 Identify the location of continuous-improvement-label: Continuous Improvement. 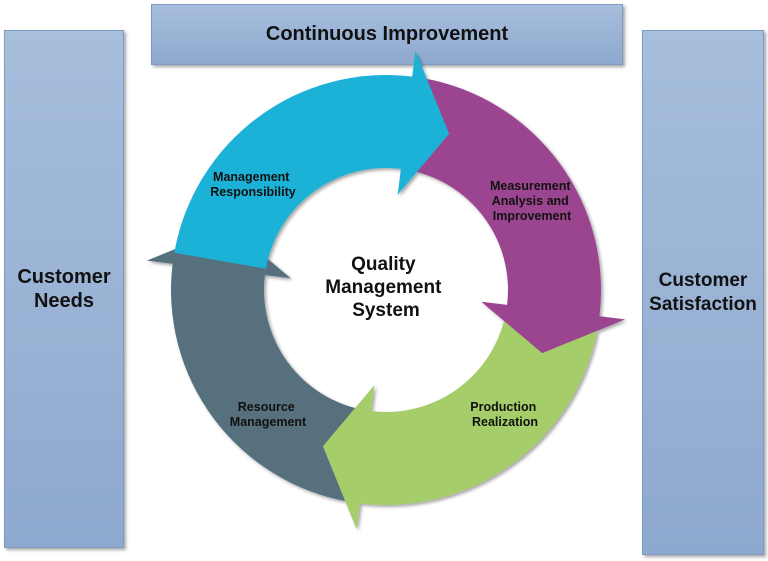
(387, 34).